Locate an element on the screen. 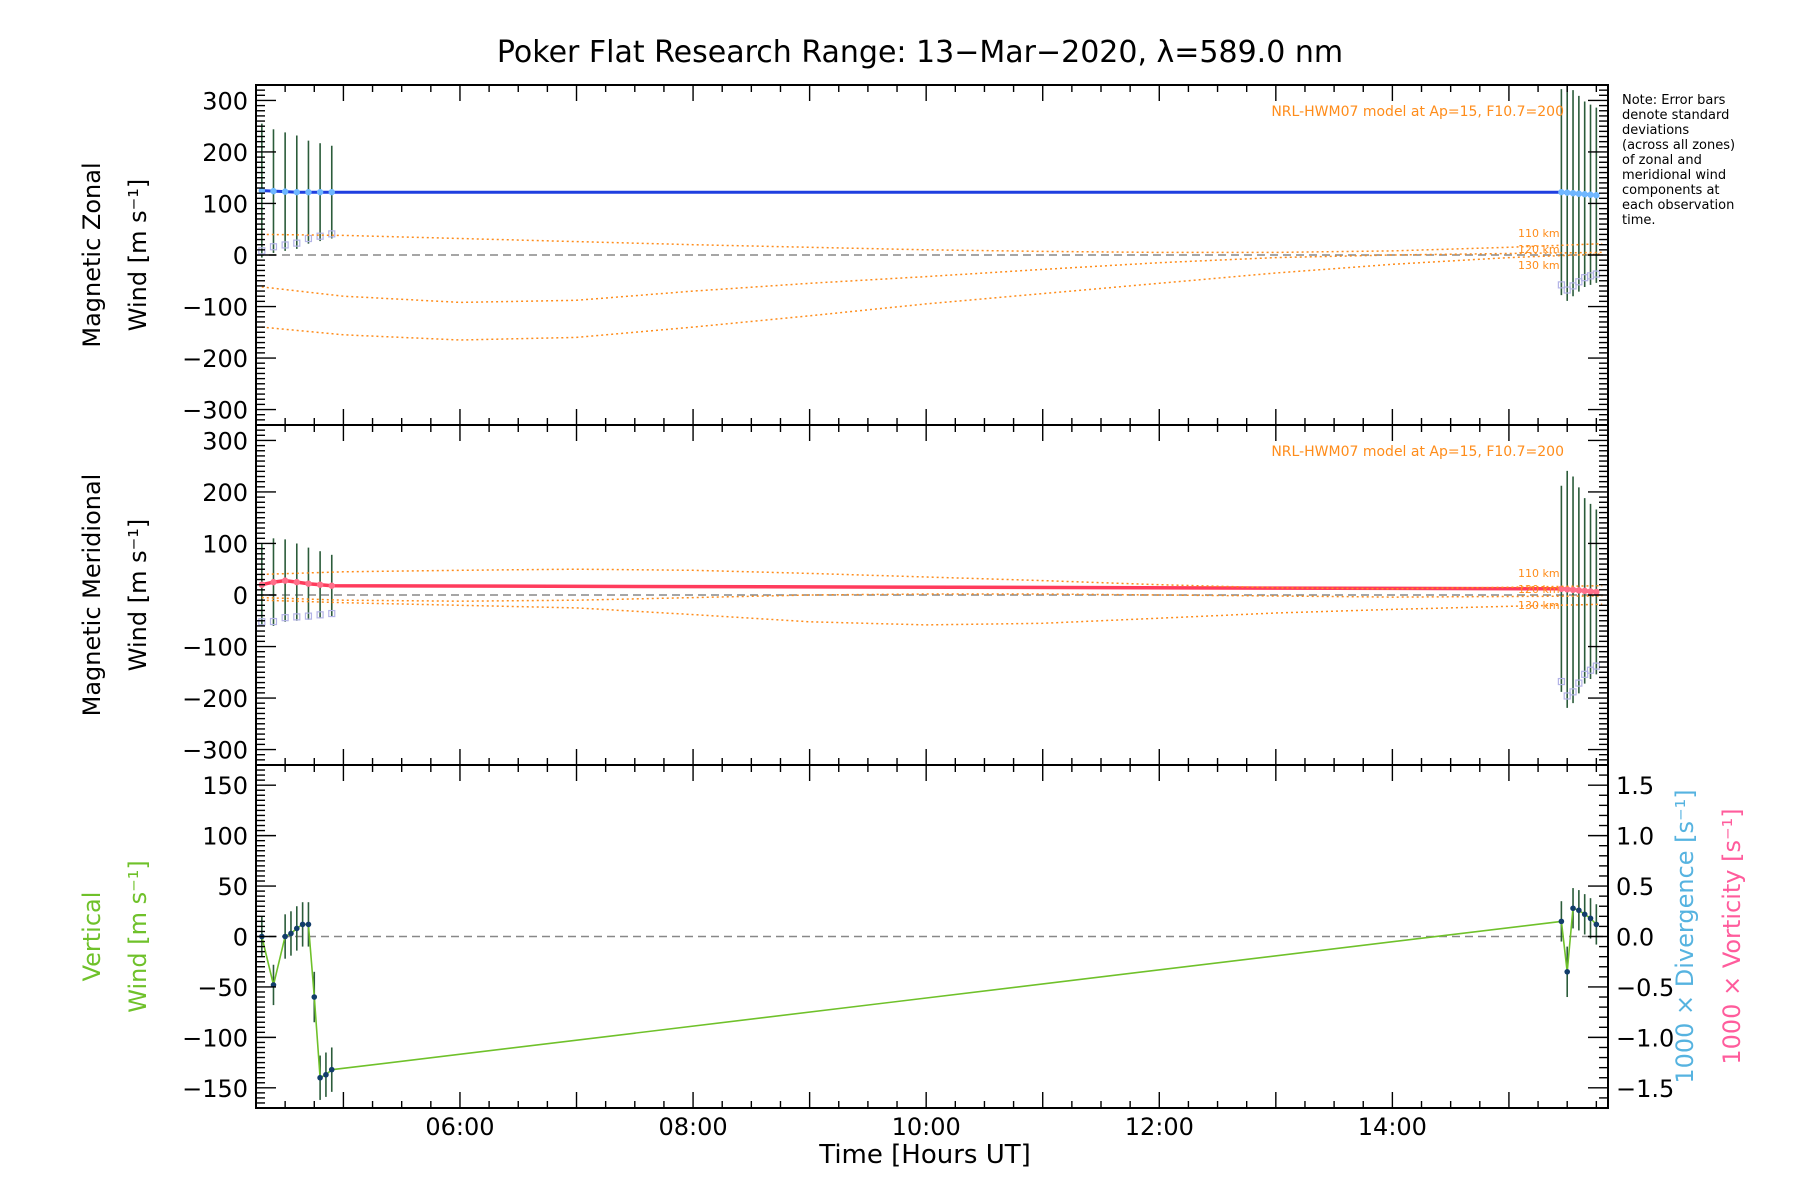 Image resolution: width=1800 pixels, height=1200 pixels. y2-tick-label: −0.5 is located at coordinates (1645, 988).